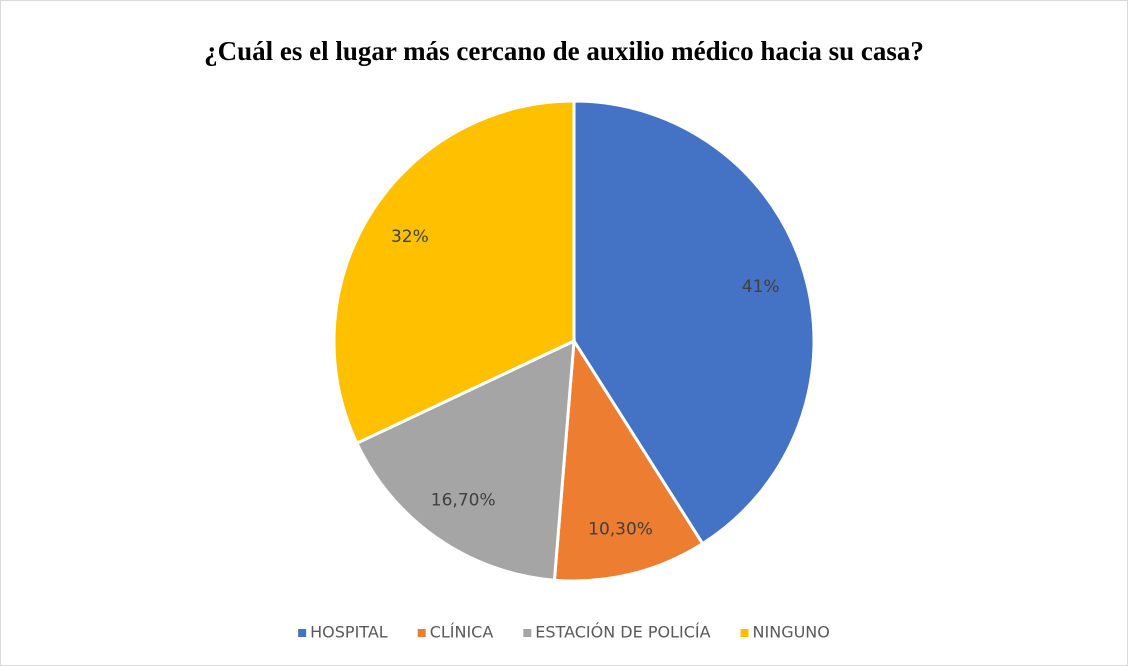 This screenshot has width=1128, height=666. What do you see at coordinates (620, 530) in the screenshot?
I see `data-label: 10,30%` at bounding box center [620, 530].